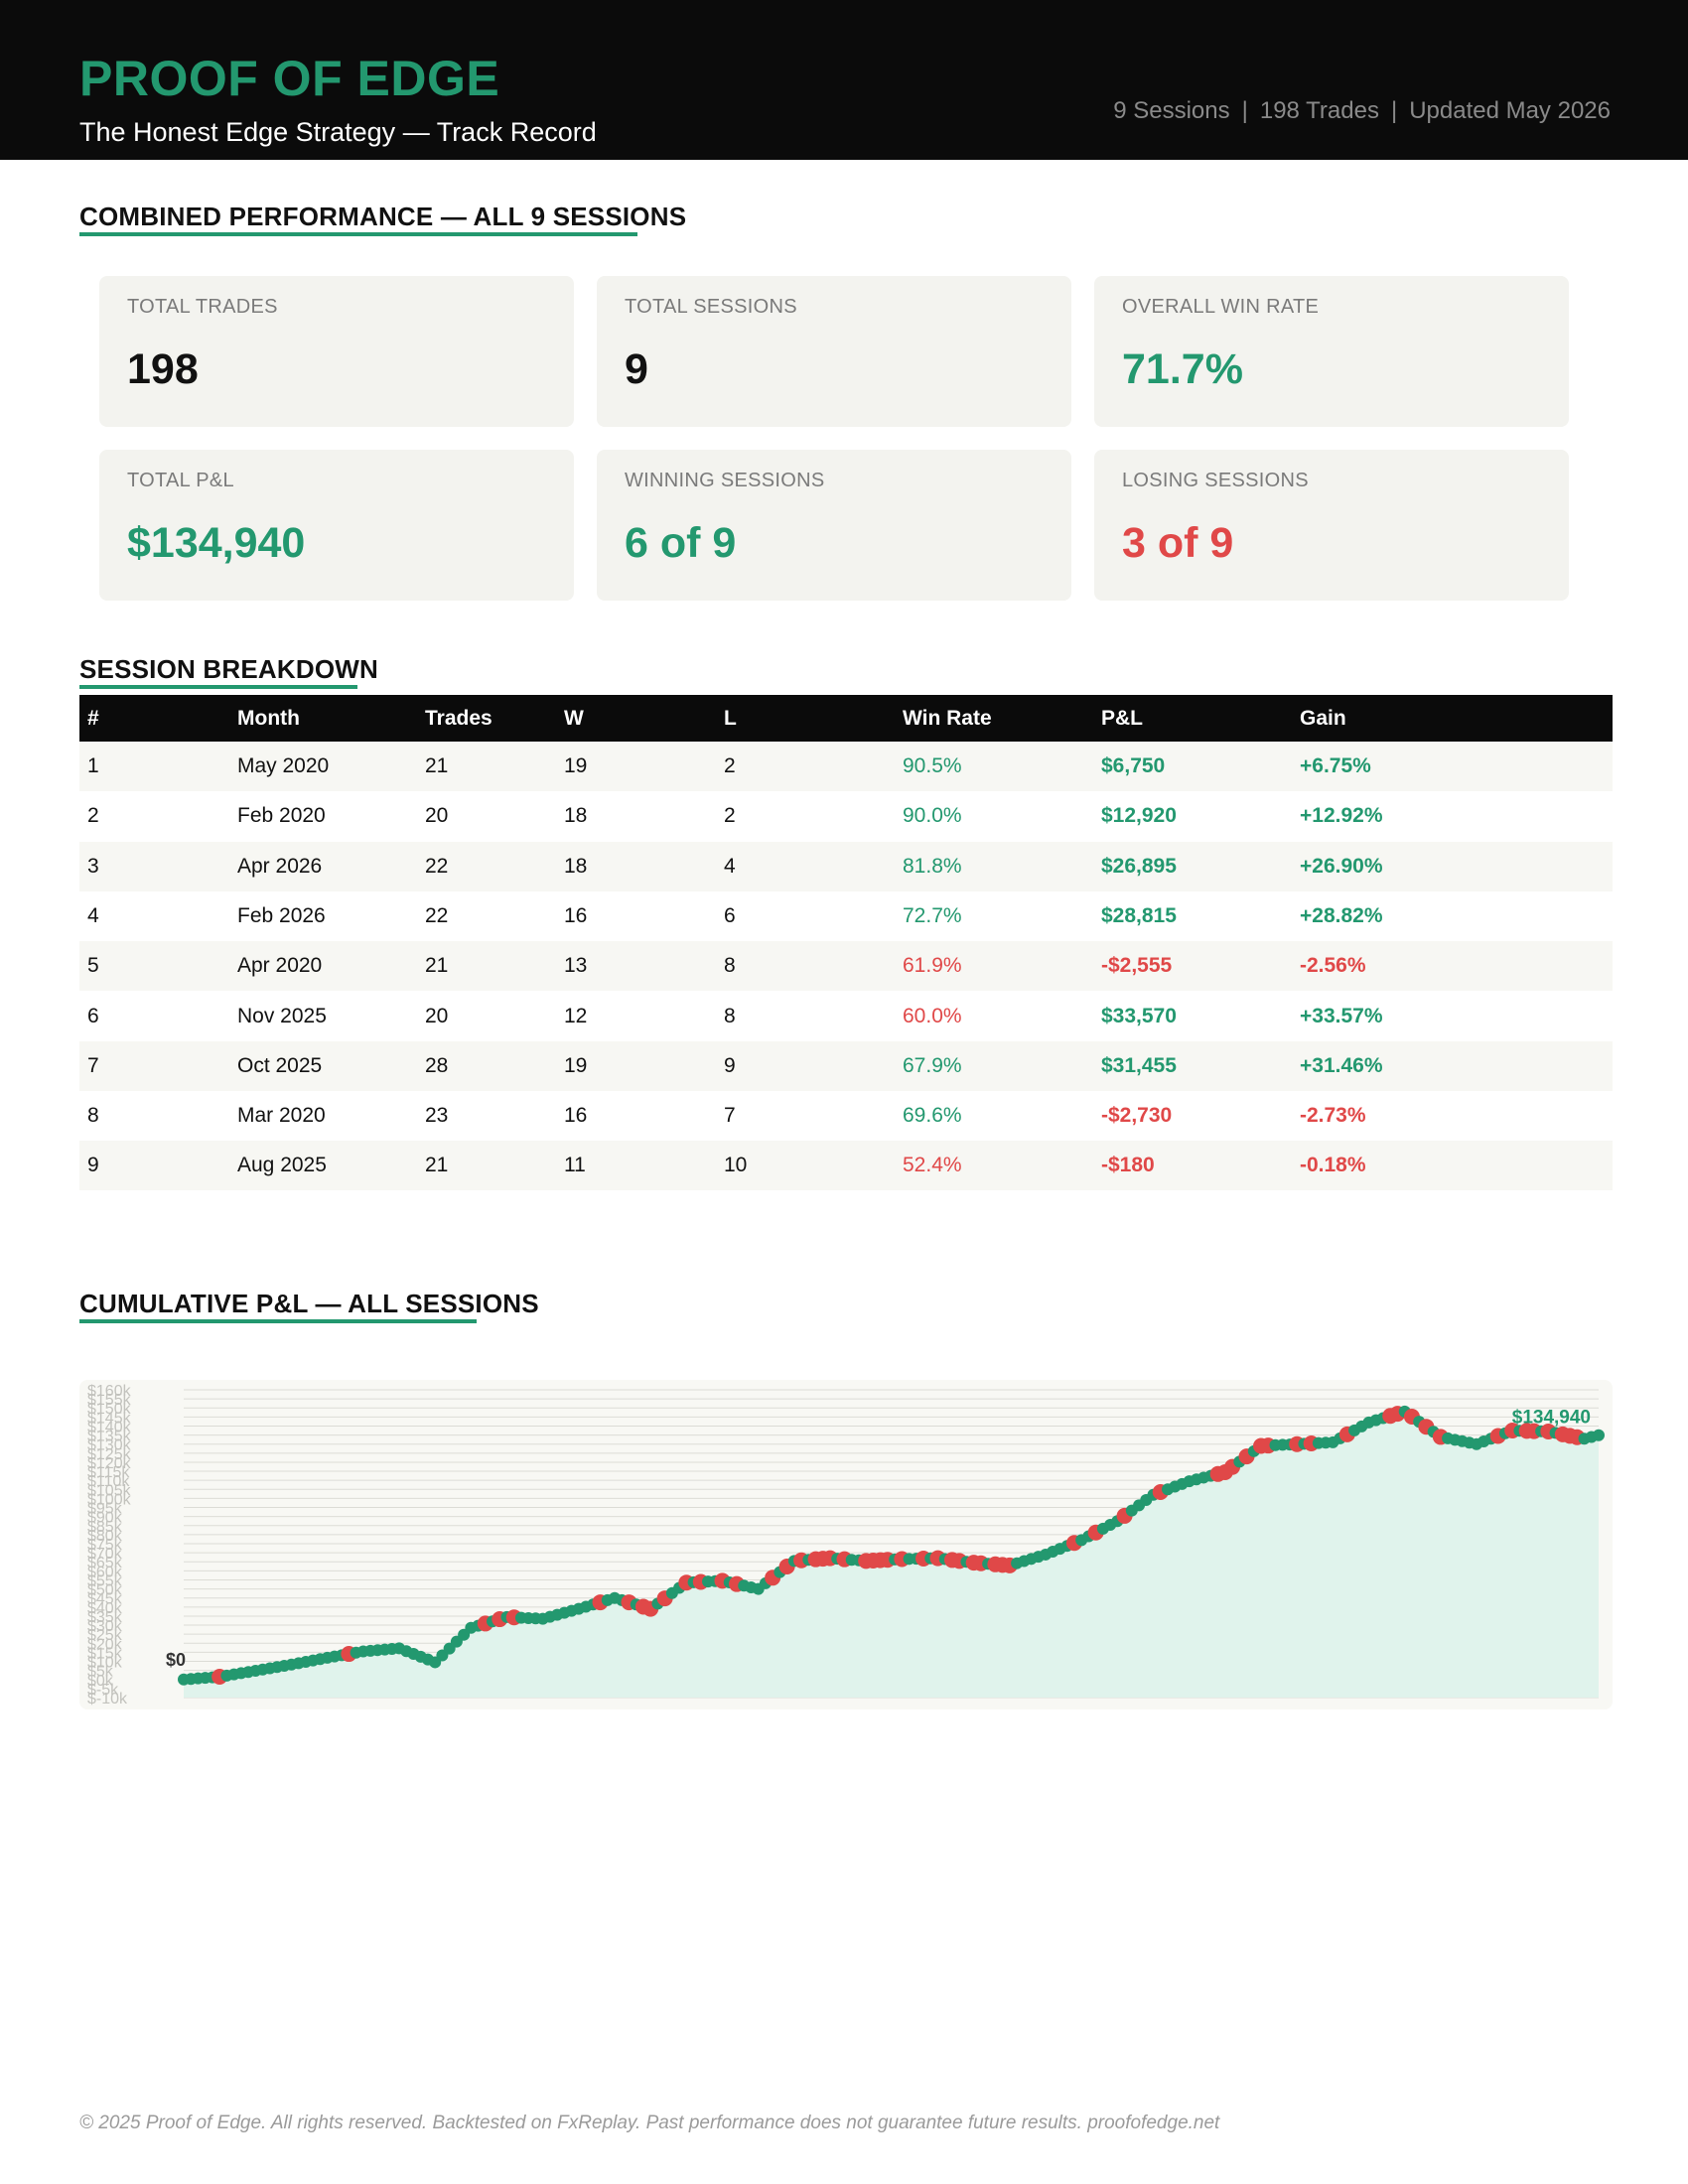 Image resolution: width=1688 pixels, height=2184 pixels. Describe the element at coordinates (109, 1437) in the screenshot. I see `y-tick-label: $135k` at that location.